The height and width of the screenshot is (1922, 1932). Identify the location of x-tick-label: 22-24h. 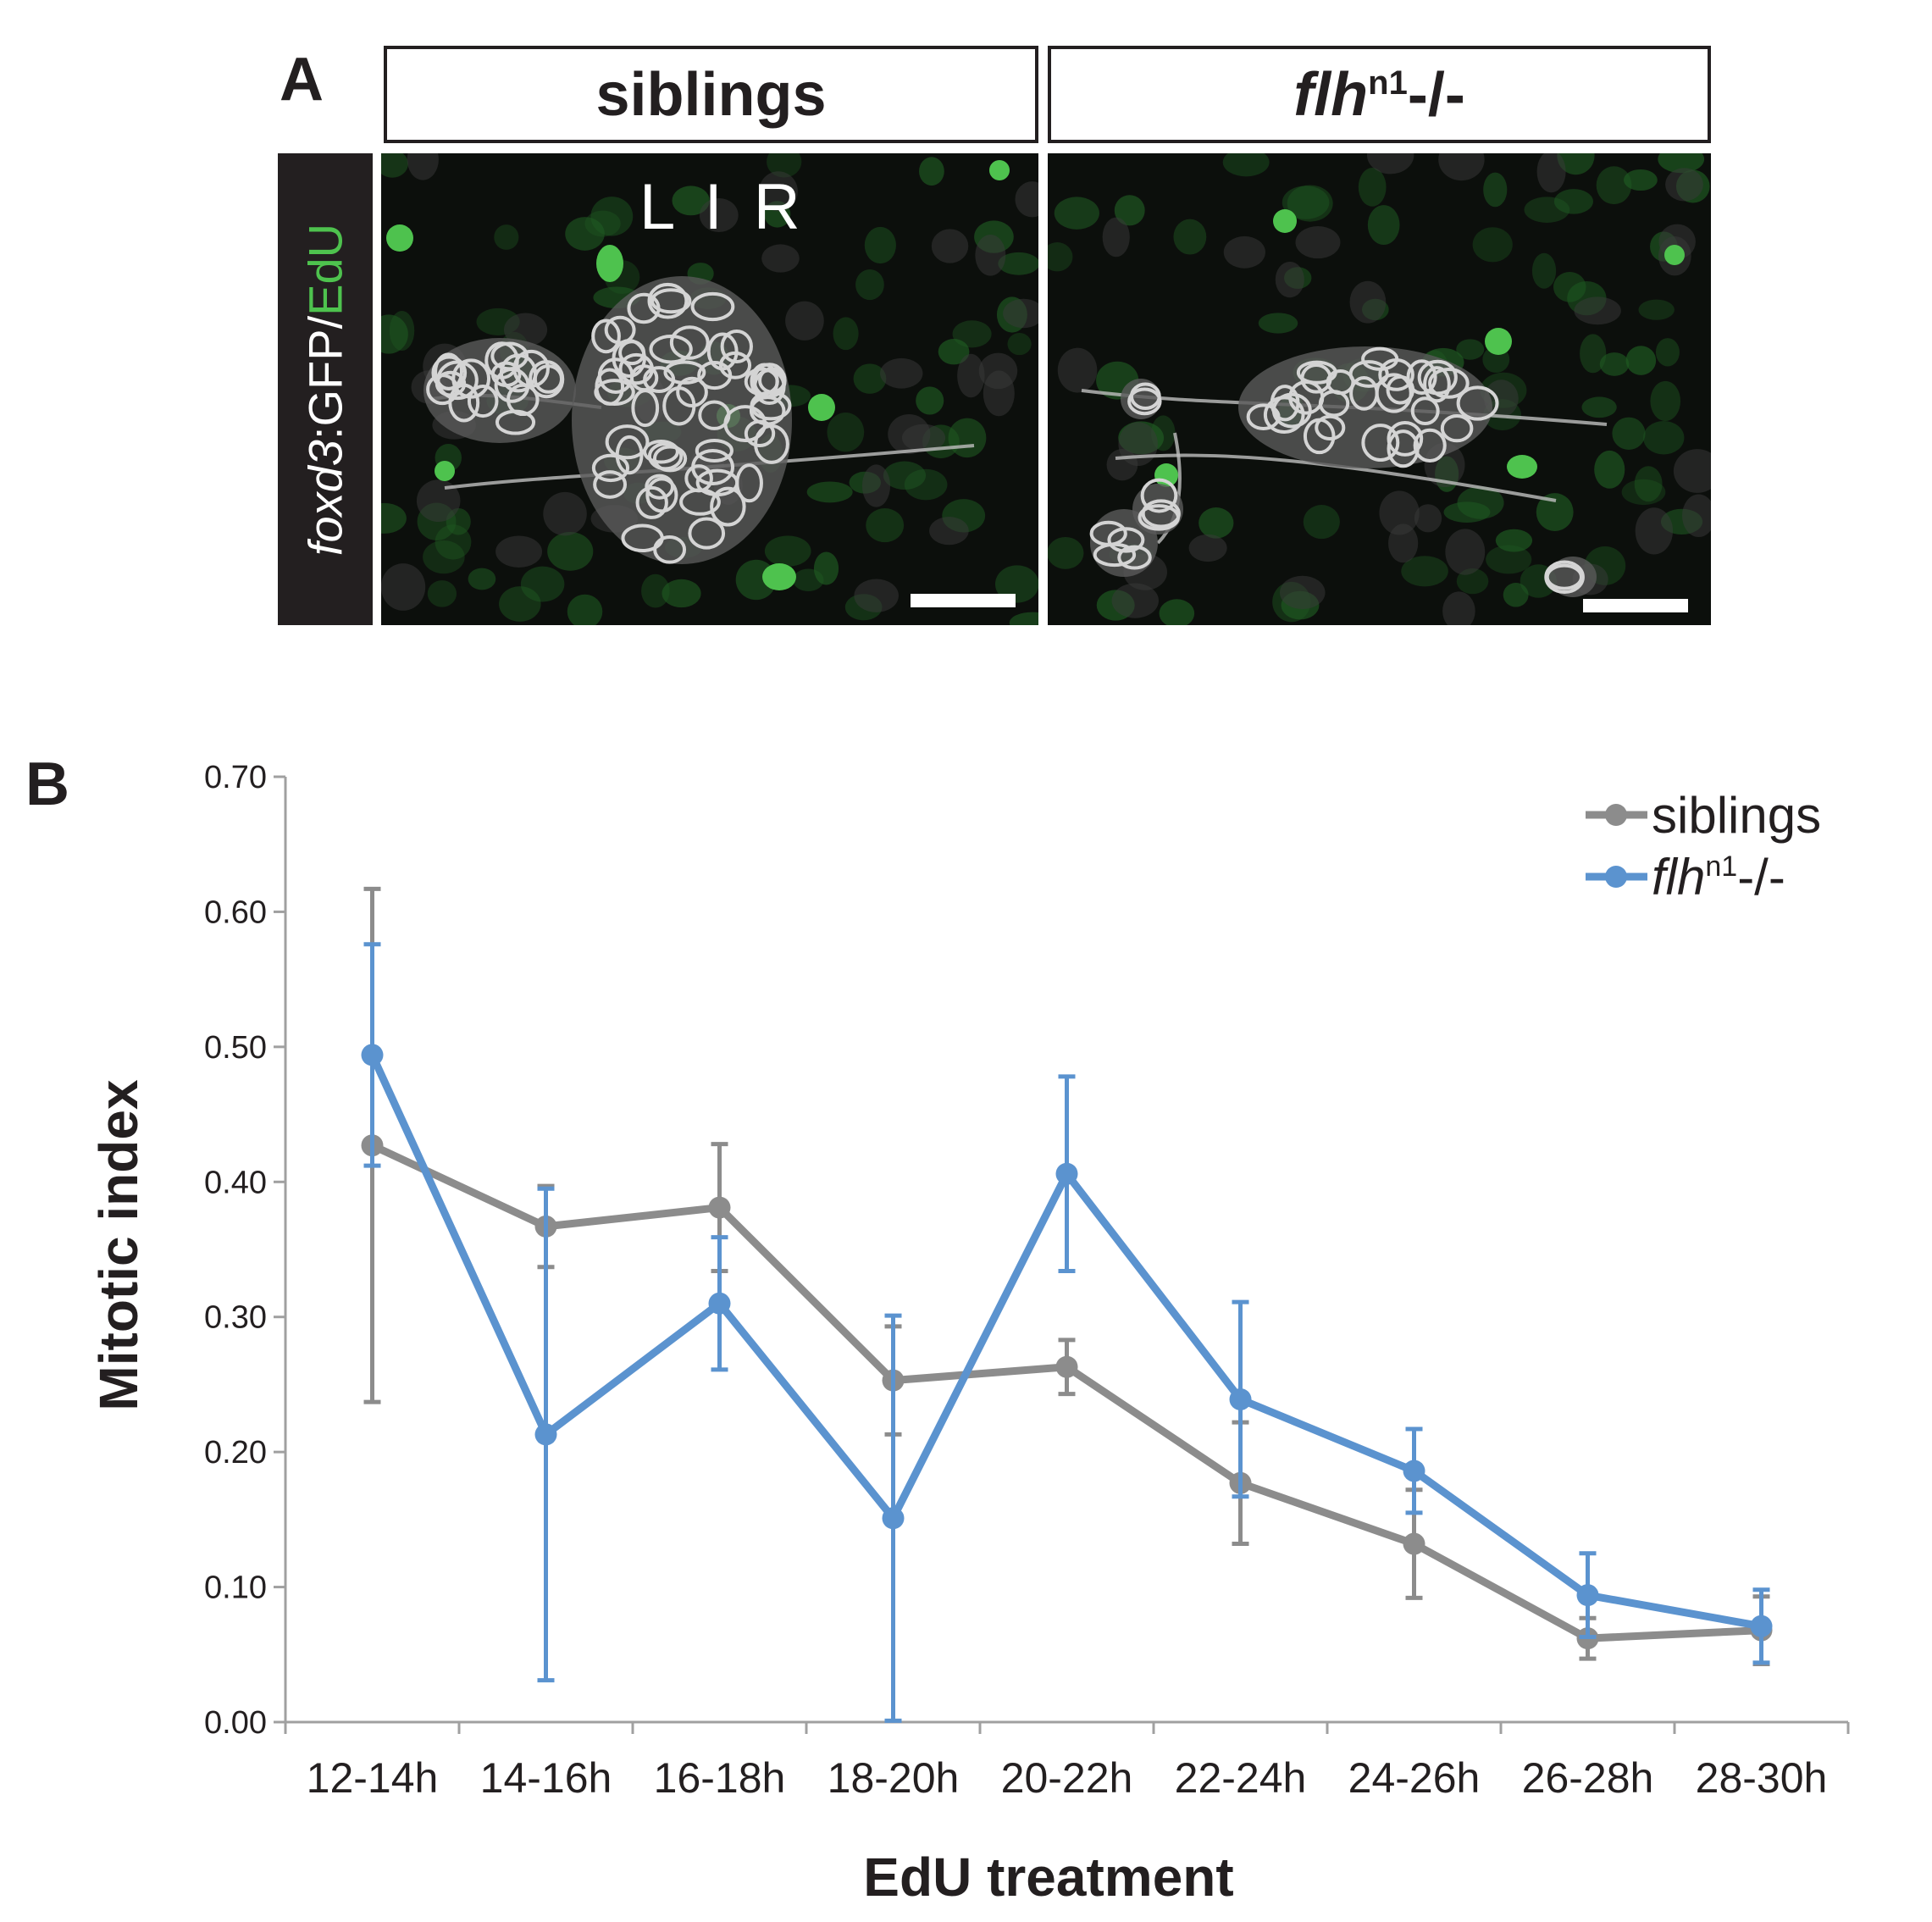
(1241, 1778).